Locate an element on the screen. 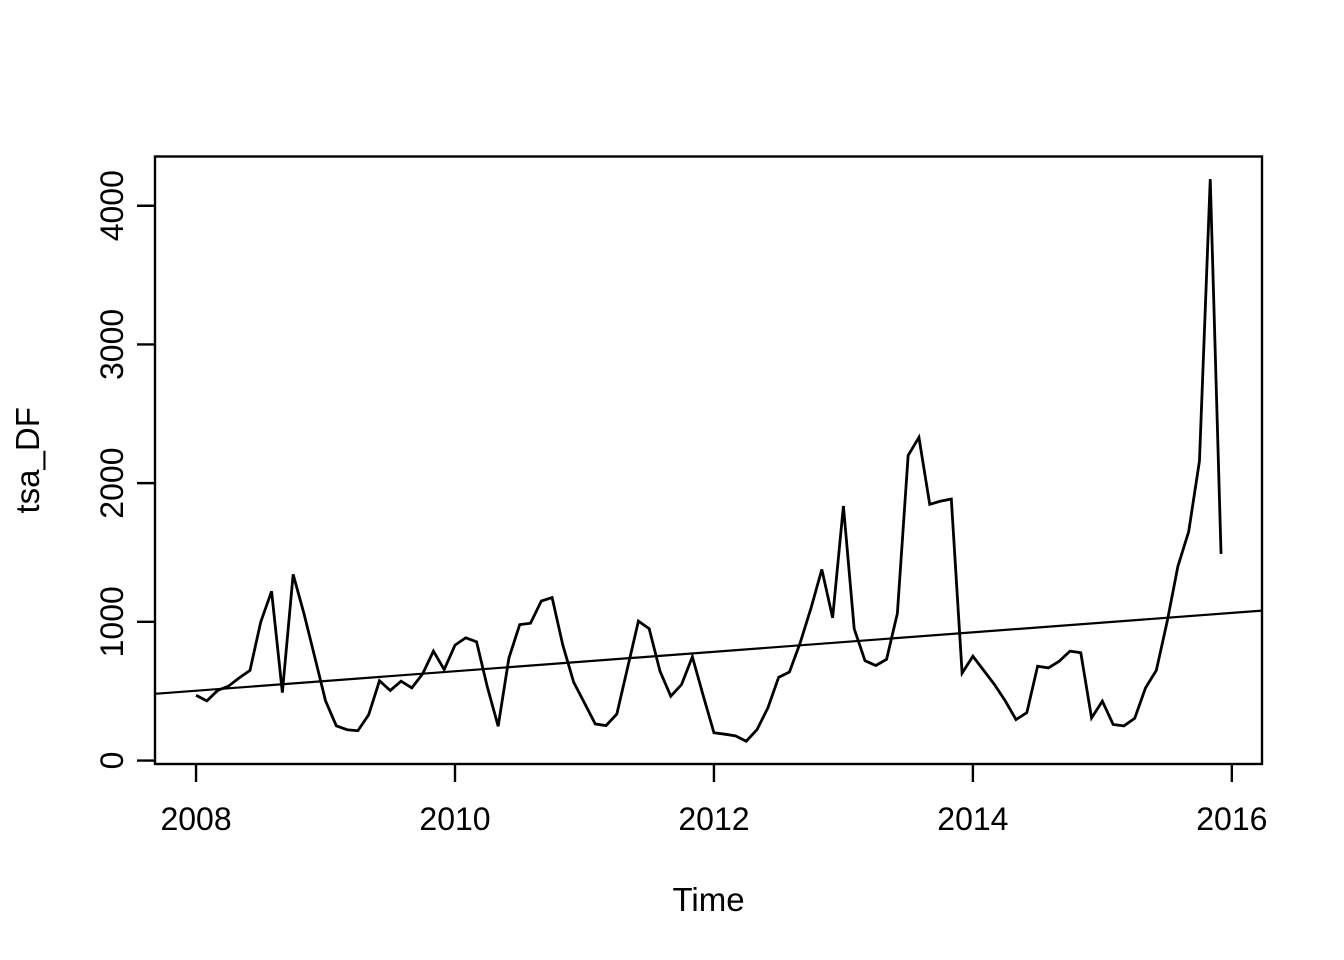  x-tick-label: 2012 is located at coordinates (713, 819).